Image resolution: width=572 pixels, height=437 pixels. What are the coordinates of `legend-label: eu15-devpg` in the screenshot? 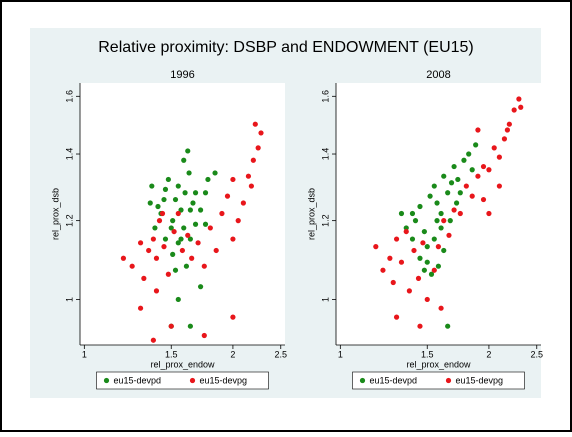 It's located at (480, 380).